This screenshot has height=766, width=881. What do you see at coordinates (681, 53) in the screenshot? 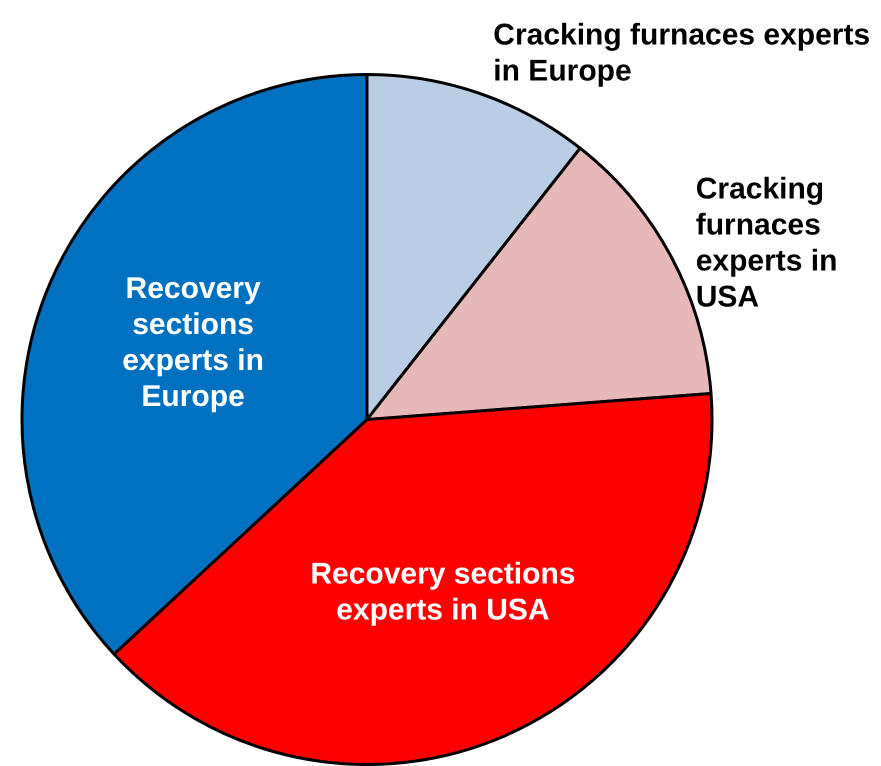
I see `slice-label: Cracking furnaces experts in Europe` at bounding box center [681, 53].